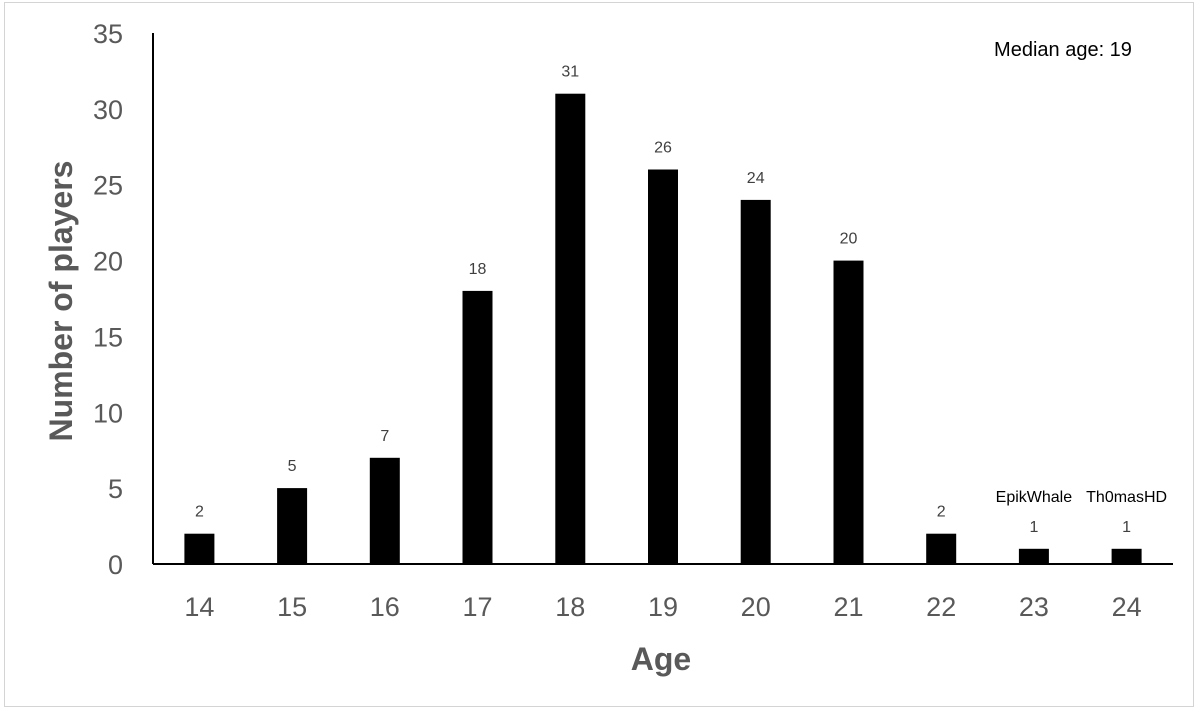 Image resolution: width=1200 pixels, height=710 pixels. Describe the element at coordinates (661, 659) in the screenshot. I see `x-axis-title: Age` at that location.